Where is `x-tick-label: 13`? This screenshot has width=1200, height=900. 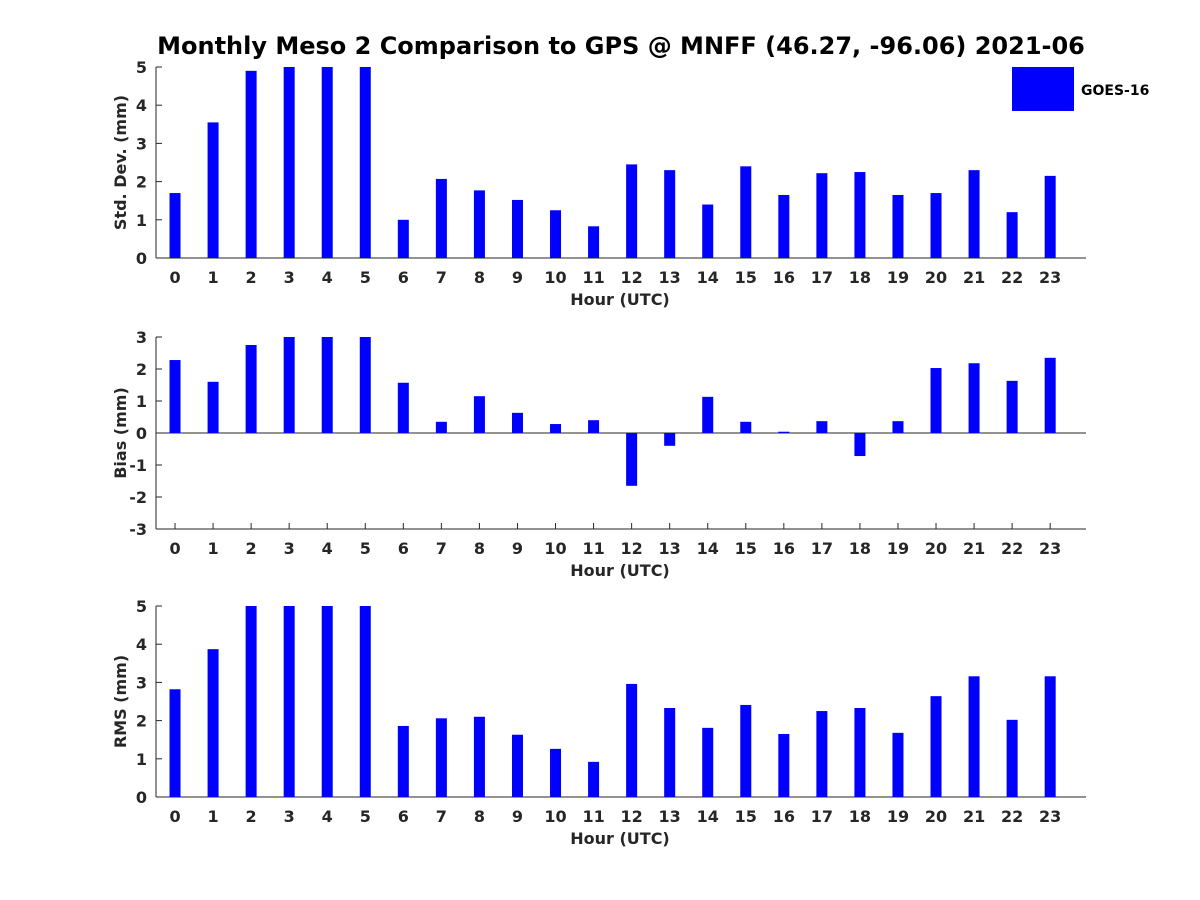 x-tick-label: 13 is located at coordinates (670, 548).